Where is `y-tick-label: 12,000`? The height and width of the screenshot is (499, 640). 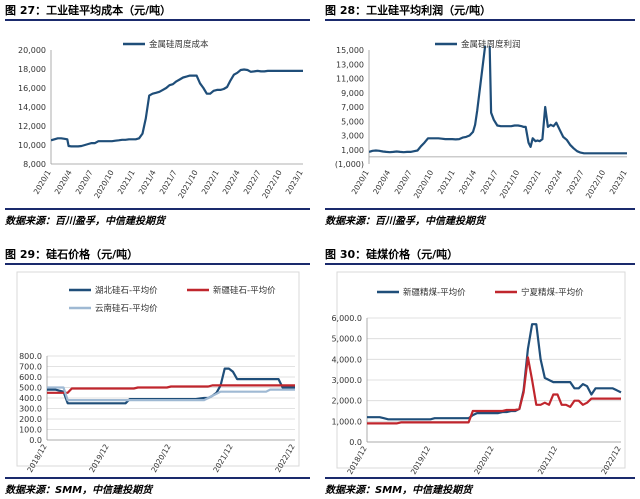
y-tick-label: 12,000 is located at coordinates (32, 126).